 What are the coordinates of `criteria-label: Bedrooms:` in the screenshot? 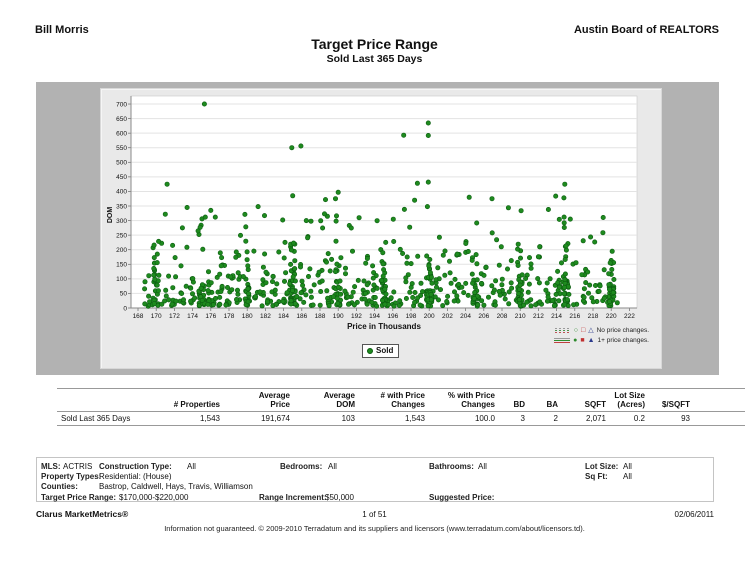 It's located at (301, 466).